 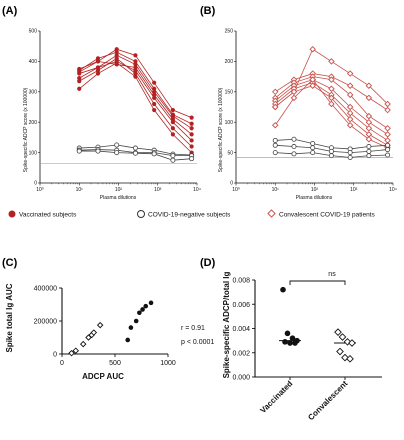 What do you see at coordinates (230, 153) in the screenshot?
I see `panel-b-ytick-label: 50` at bounding box center [230, 153].